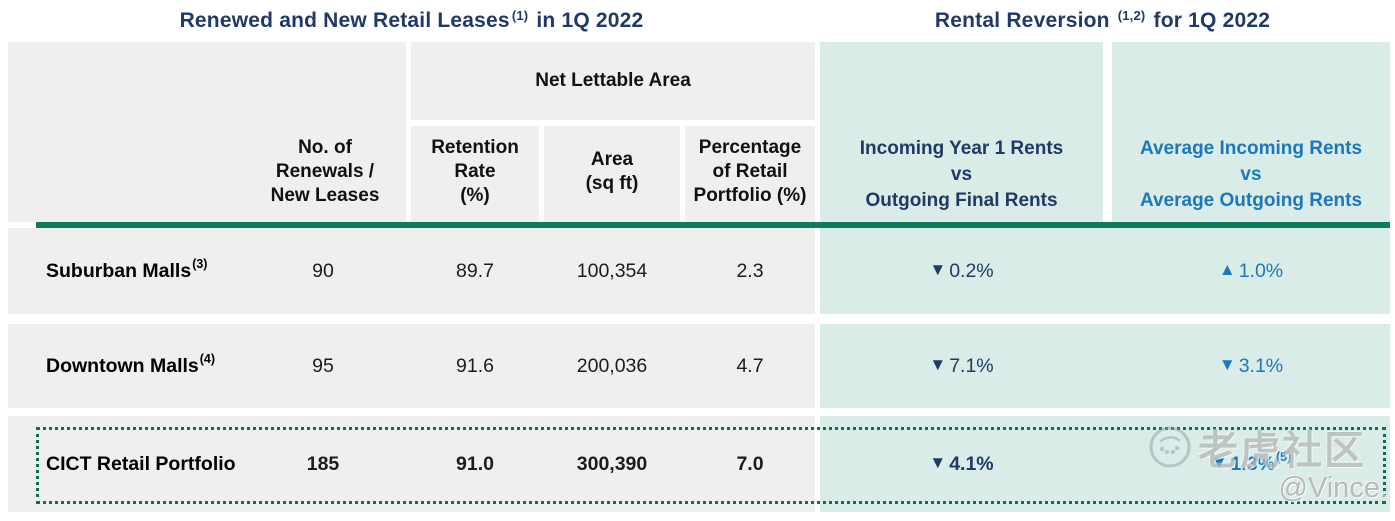 This screenshot has height=521, width=1395. What do you see at coordinates (207, 359) in the screenshot?
I see `footnote-marker: (4)` at bounding box center [207, 359].